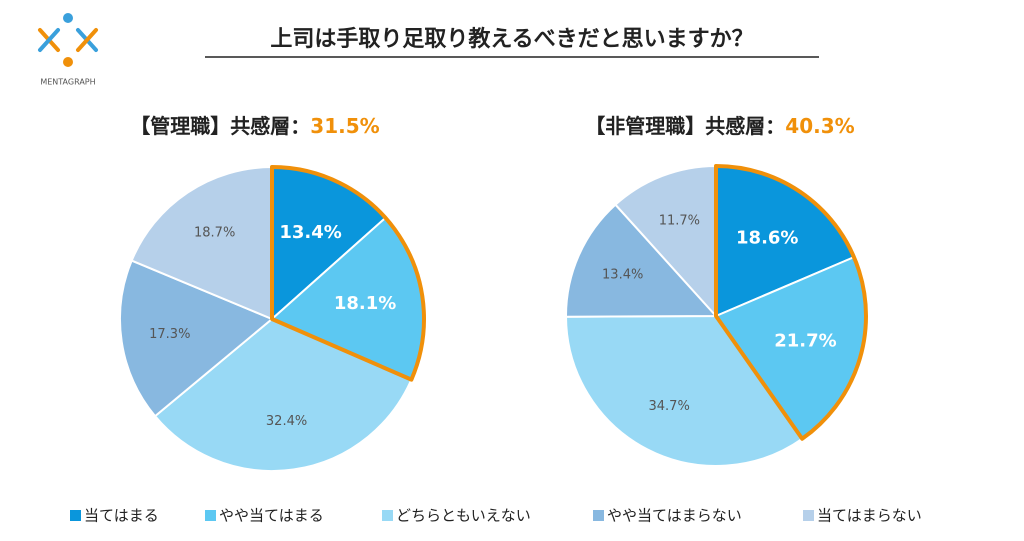  Describe the element at coordinates (344, 126) in the screenshot. I see `highlight-value: 31.5%` at that location.